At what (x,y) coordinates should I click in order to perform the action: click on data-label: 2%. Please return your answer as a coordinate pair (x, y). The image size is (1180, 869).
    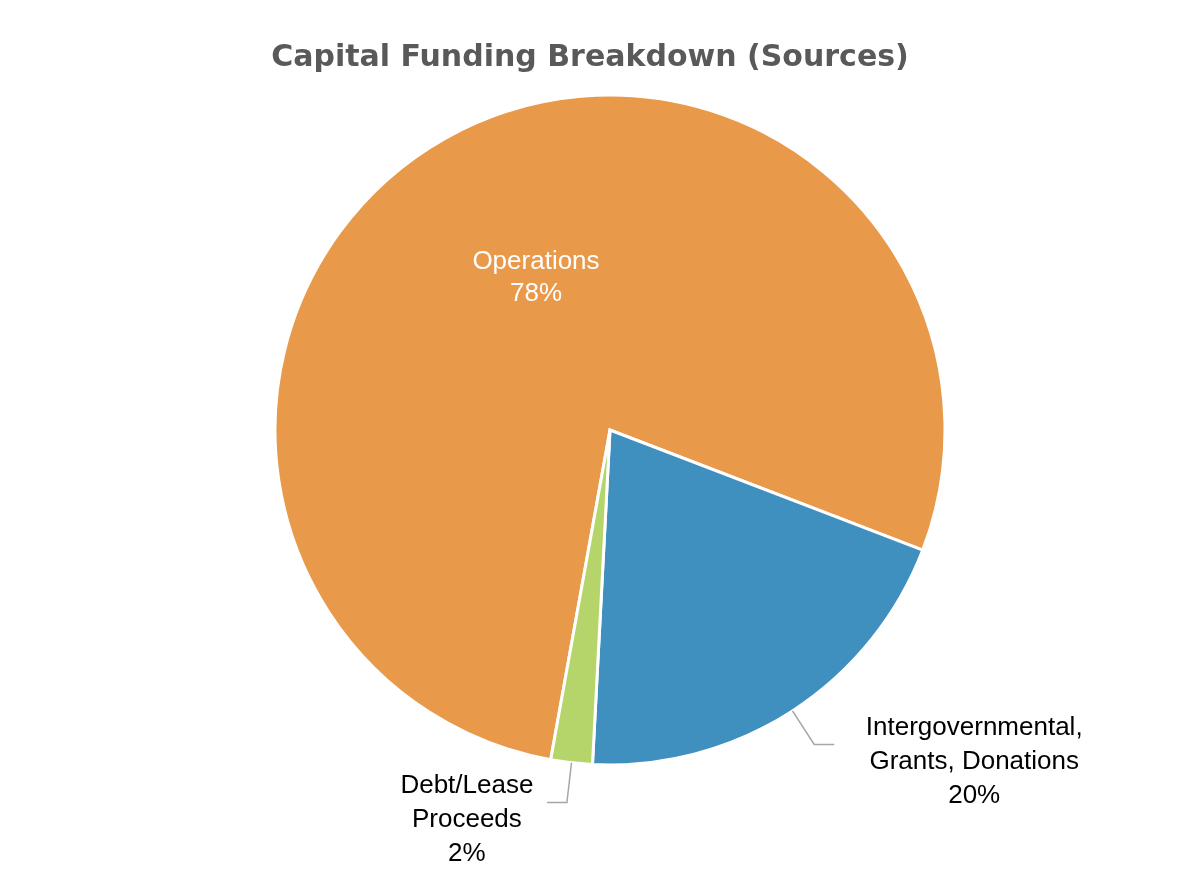
    Looking at the image, I should click on (467, 851).